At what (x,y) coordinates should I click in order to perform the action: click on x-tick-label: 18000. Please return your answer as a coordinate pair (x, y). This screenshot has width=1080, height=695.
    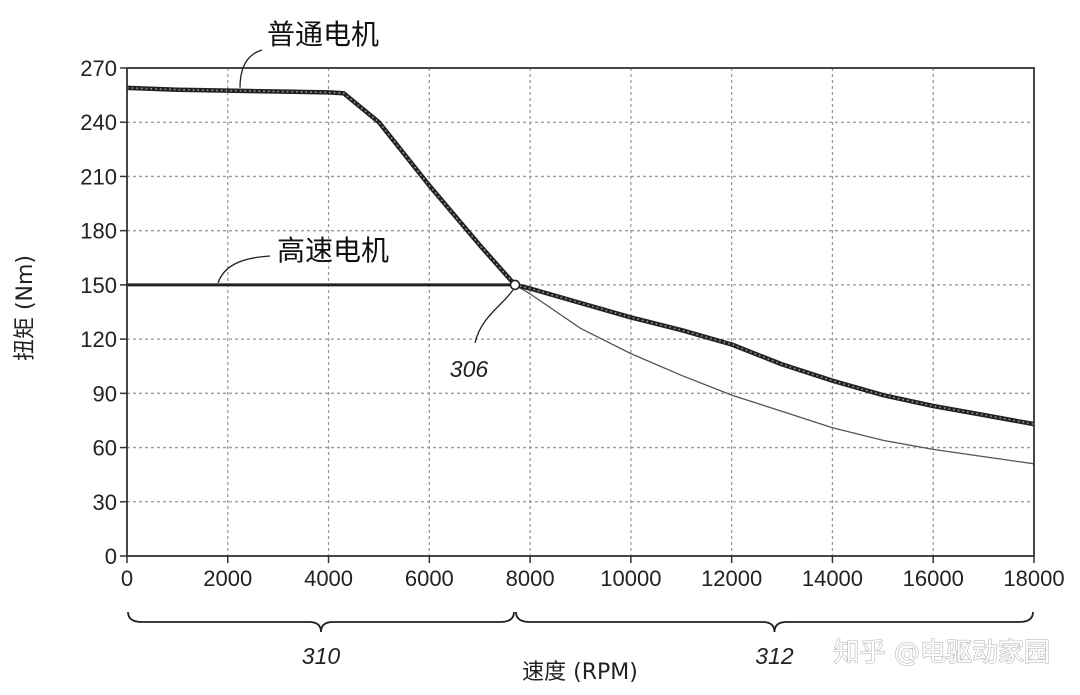
    Looking at the image, I should click on (1033, 578).